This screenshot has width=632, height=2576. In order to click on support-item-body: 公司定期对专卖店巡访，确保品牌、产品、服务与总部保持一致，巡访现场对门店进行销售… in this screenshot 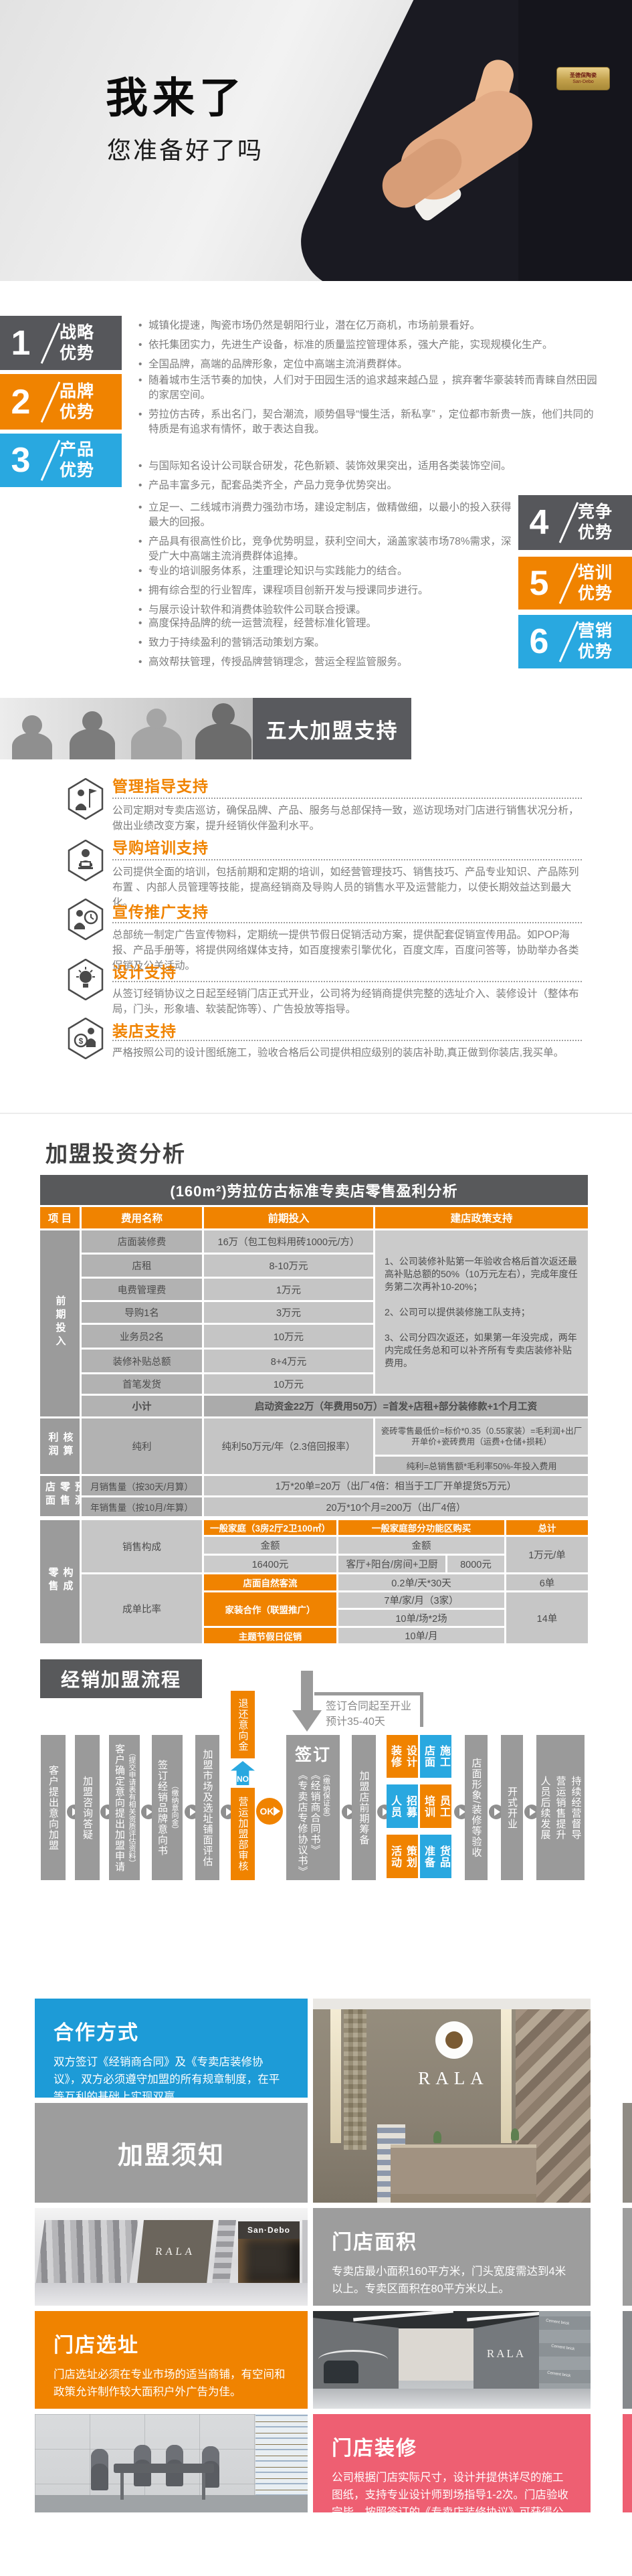, I will do `click(346, 819)`.